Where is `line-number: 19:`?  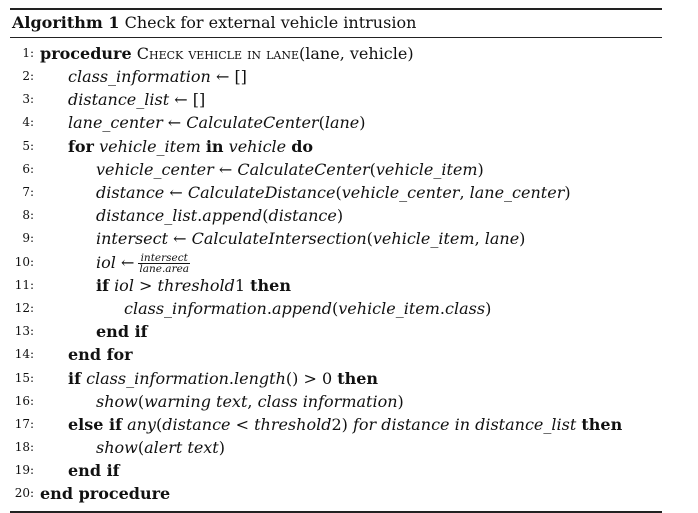
line-number: 19: is located at coordinates (24, 470).